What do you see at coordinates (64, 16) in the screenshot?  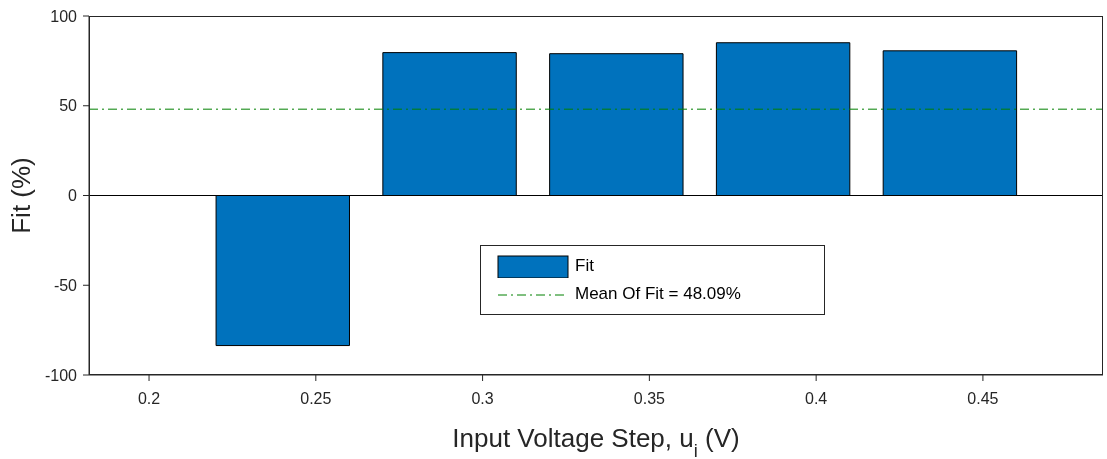 I see `y-tick-label: 100` at bounding box center [64, 16].